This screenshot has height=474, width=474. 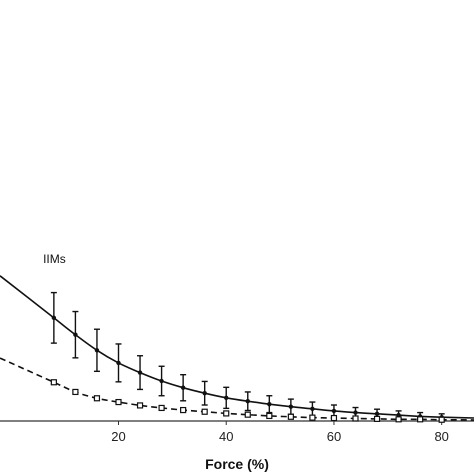 What do you see at coordinates (237, 389) in the screenshot?
I see `series-line-dashed` at bounding box center [237, 389].